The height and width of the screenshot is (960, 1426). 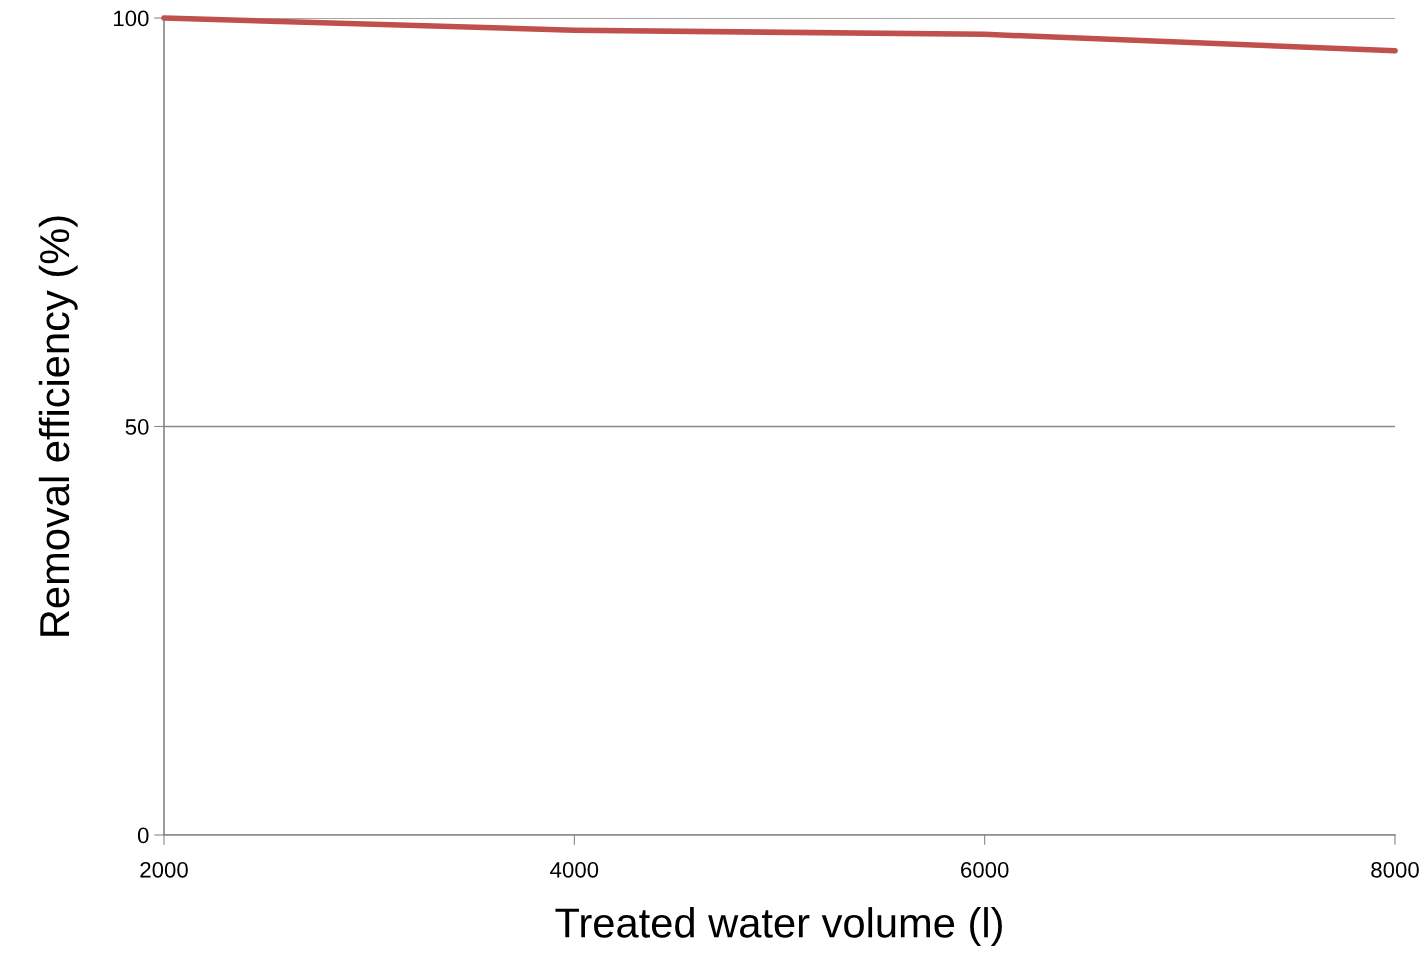 What do you see at coordinates (778, 926) in the screenshot?
I see `x-axis-title: Treated water volume (l)` at bounding box center [778, 926].